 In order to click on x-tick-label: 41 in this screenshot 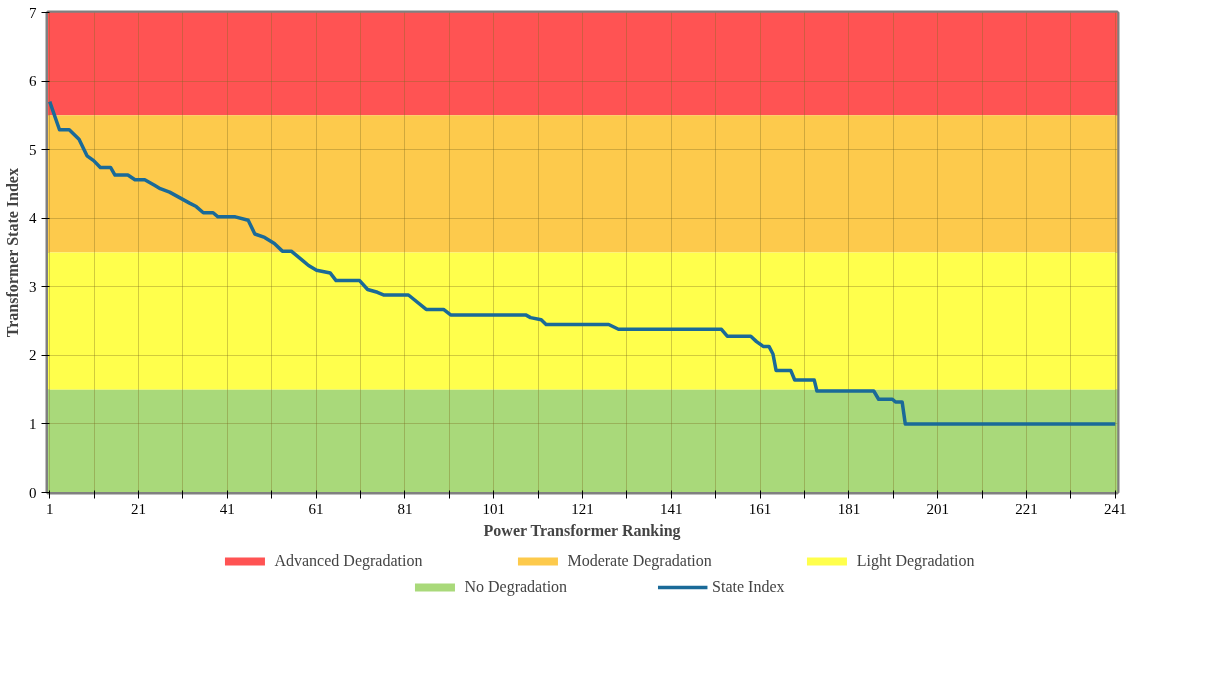, I will do `click(227, 508)`.